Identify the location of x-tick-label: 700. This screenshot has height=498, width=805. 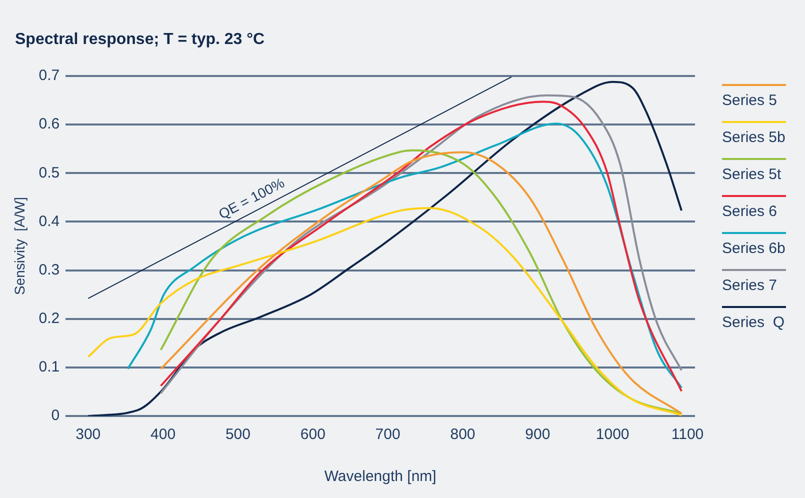
(387, 435).